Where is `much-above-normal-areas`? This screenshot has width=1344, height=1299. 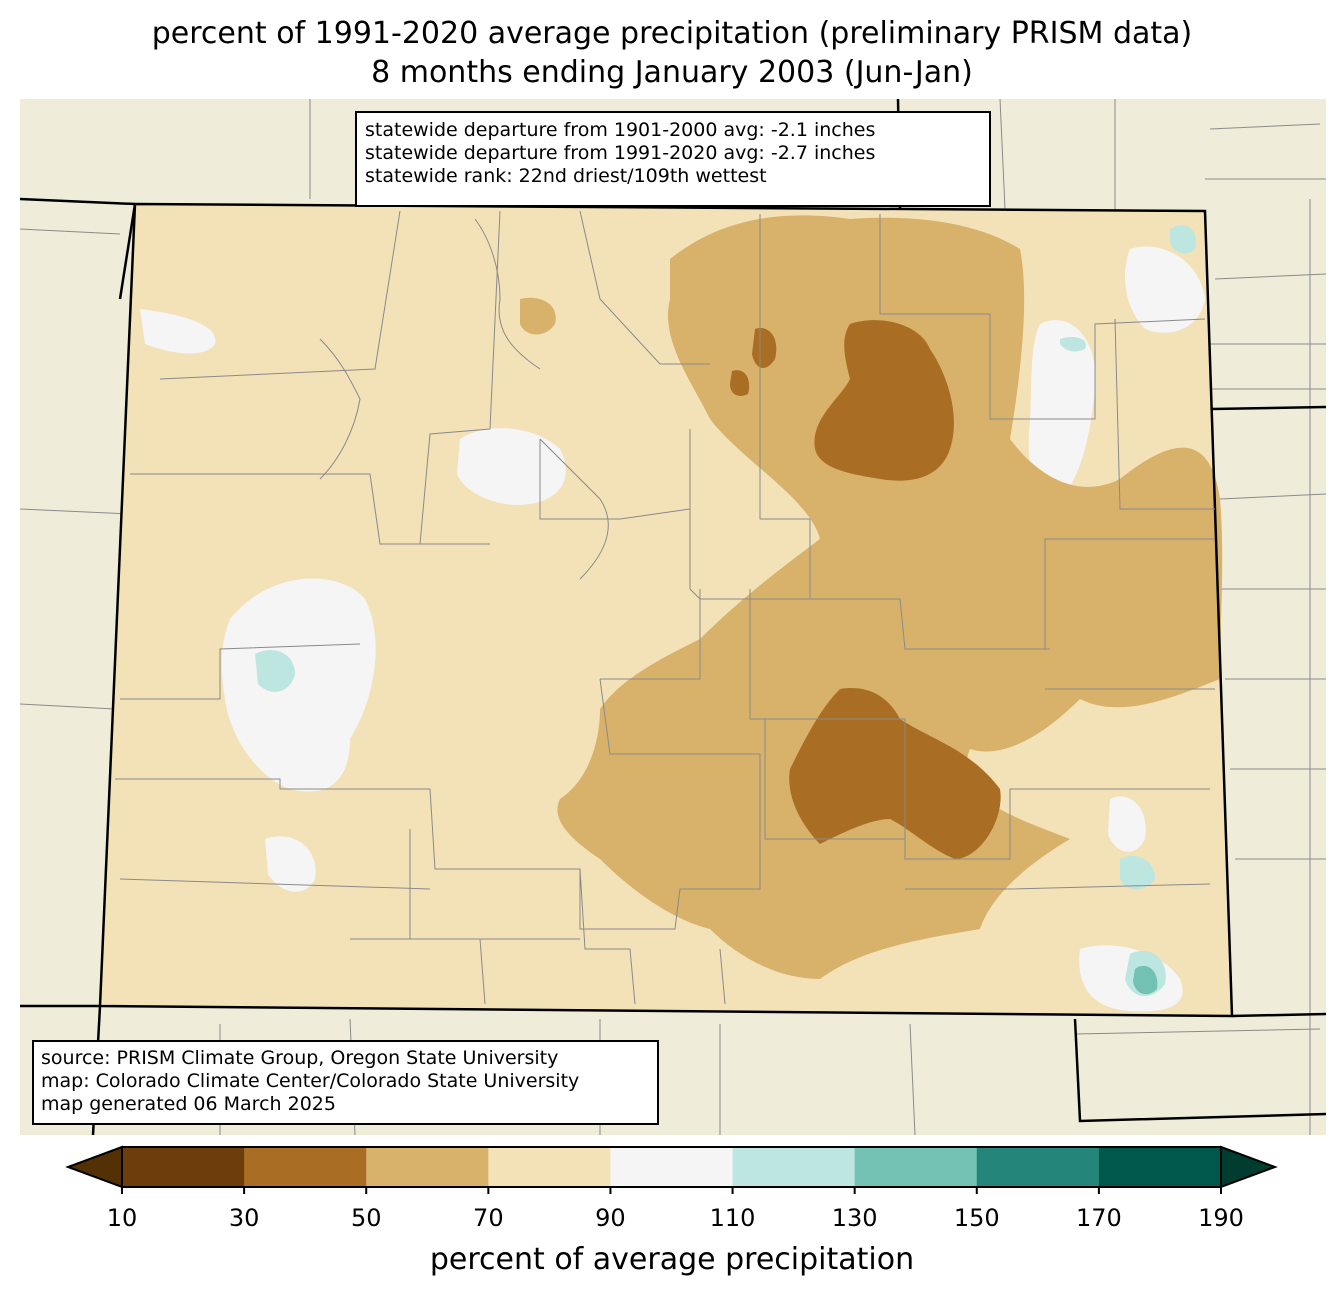
much-above-normal-areas is located at coordinates (1145, 980).